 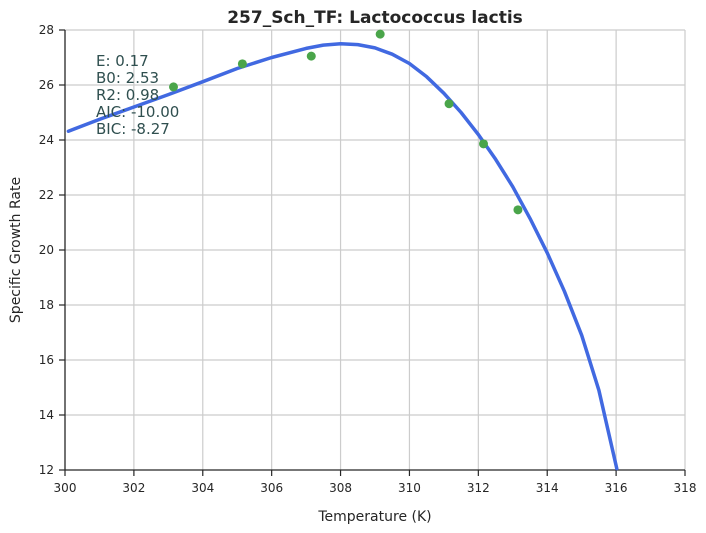 What do you see at coordinates (340, 488) in the screenshot?
I see `x-tick-label: 308` at bounding box center [340, 488].